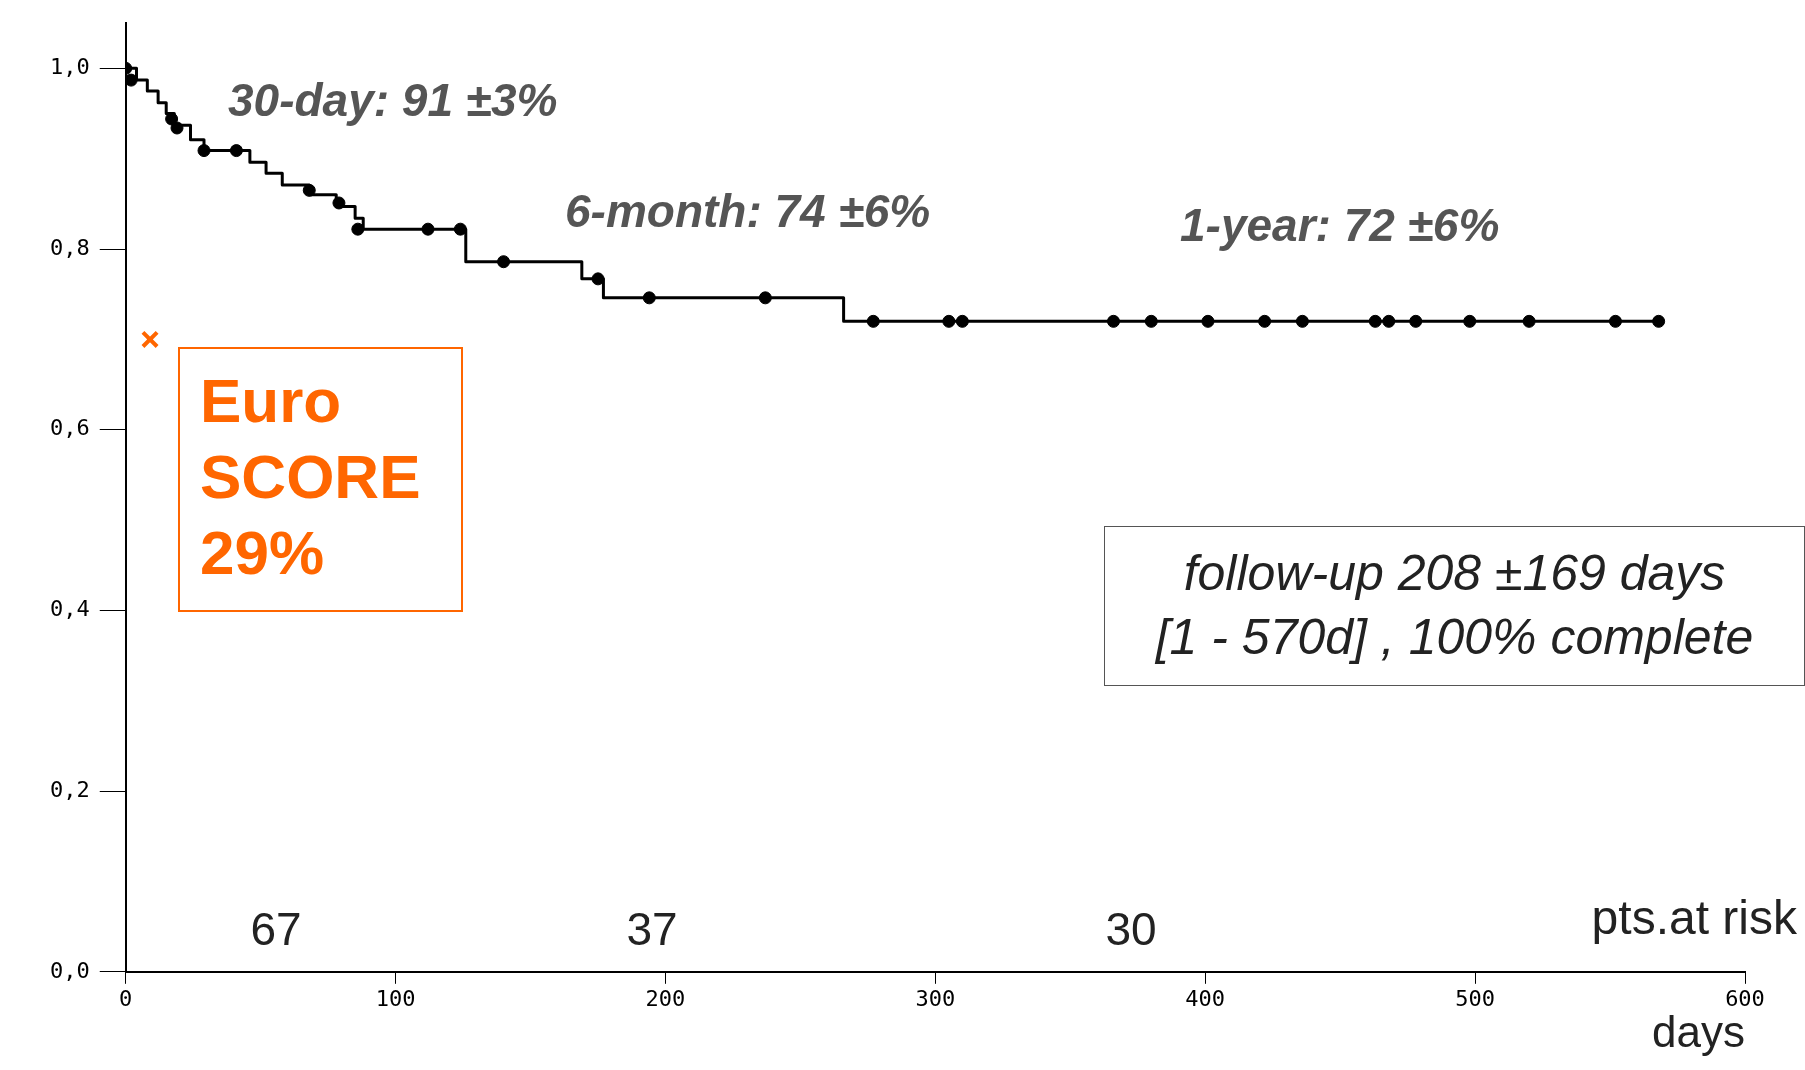  What do you see at coordinates (69, 247) in the screenshot?
I see `y-tick-label: 0,8` at bounding box center [69, 247].